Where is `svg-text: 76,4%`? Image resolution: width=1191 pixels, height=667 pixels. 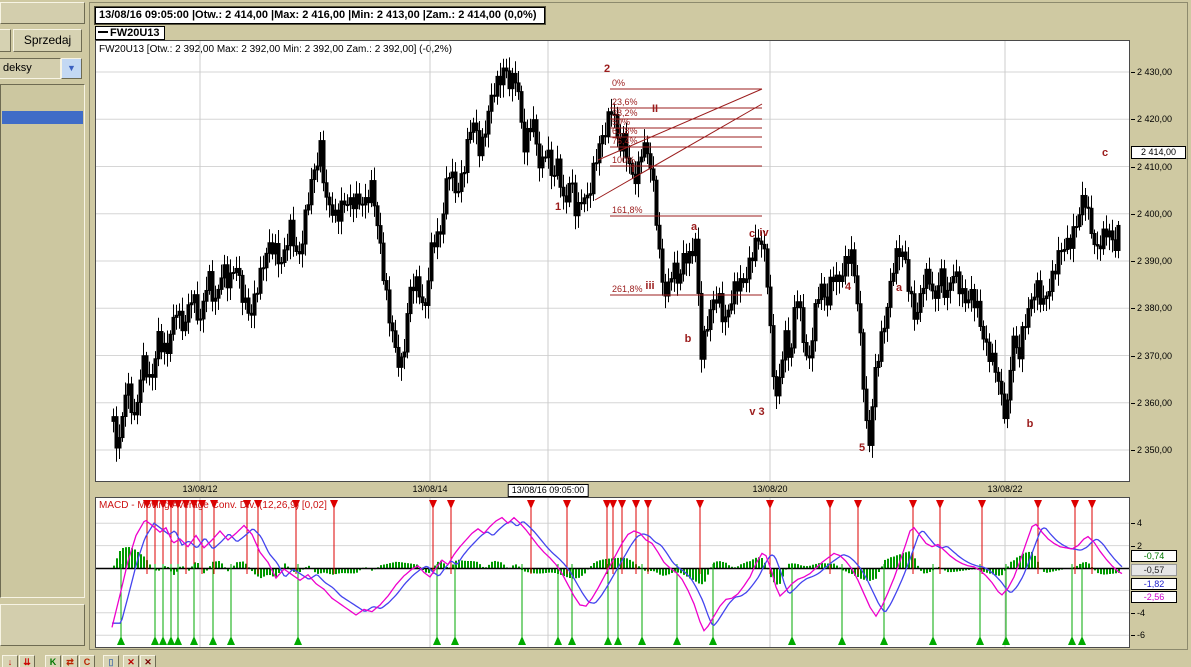 svg-text: 76,4% is located at coordinates (625, 141).